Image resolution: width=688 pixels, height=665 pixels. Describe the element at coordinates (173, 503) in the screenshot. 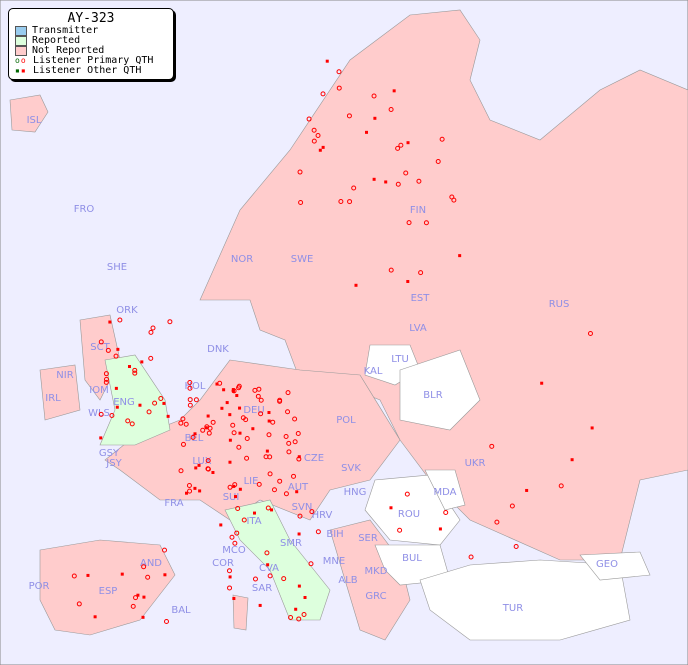

I see `country-label-fra: FRA` at that location.